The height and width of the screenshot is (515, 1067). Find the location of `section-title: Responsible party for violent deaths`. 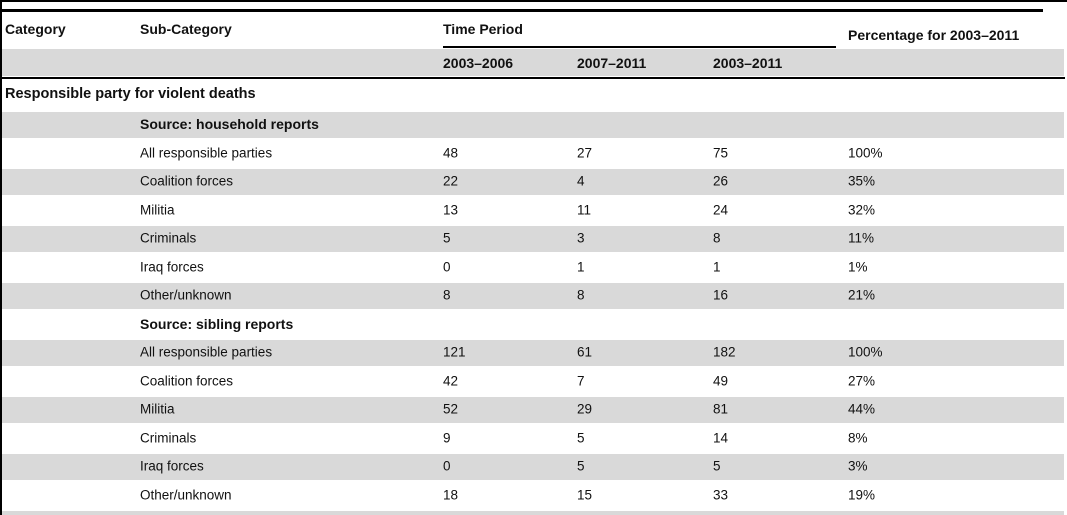

section-title: Responsible party for violent deaths is located at coordinates (130, 94).